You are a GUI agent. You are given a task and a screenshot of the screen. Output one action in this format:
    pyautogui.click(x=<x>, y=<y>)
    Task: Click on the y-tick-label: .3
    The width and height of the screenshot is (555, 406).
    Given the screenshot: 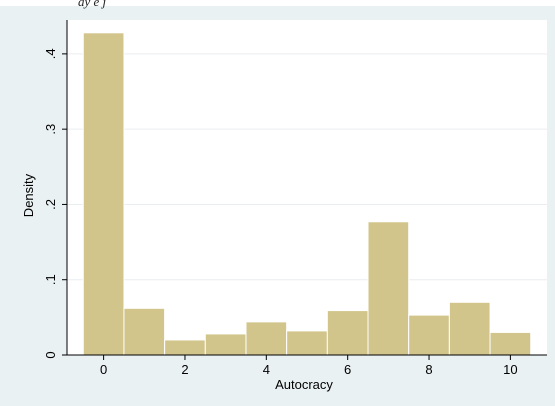 What is the action you would take?
    pyautogui.click(x=50, y=129)
    